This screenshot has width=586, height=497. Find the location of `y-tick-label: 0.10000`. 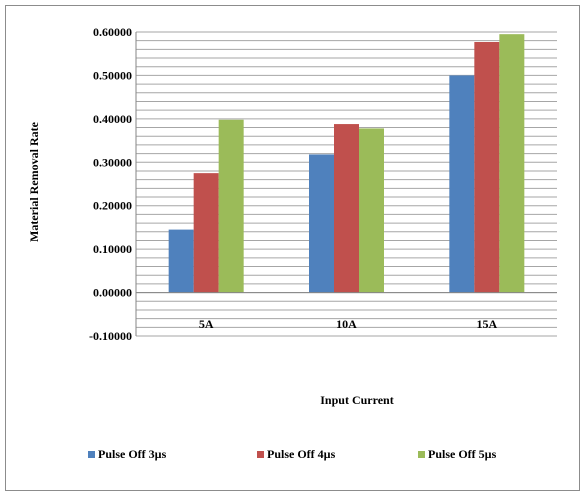

y-tick-label: 0.10000 is located at coordinates (112, 249).